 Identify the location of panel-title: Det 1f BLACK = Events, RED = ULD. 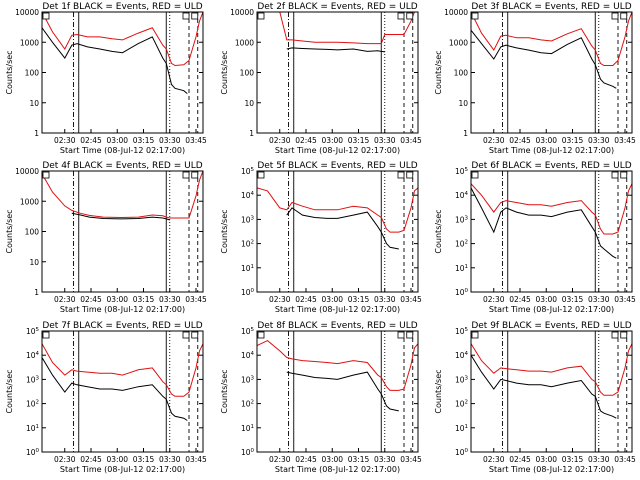
(122, 7).